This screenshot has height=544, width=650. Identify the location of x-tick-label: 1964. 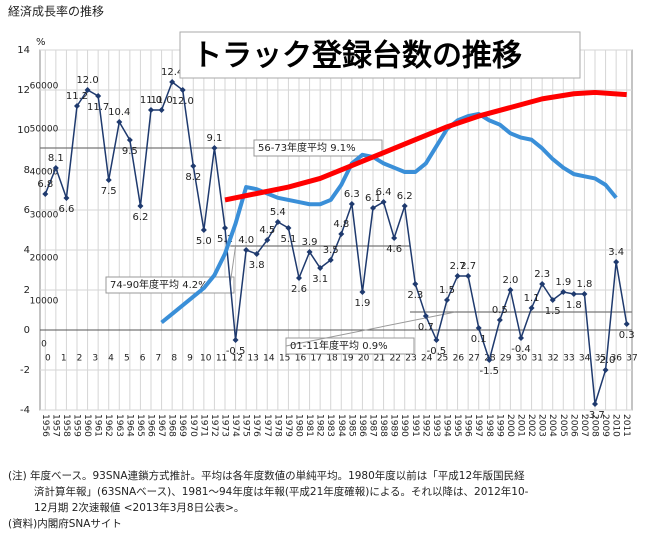
(129, 425).